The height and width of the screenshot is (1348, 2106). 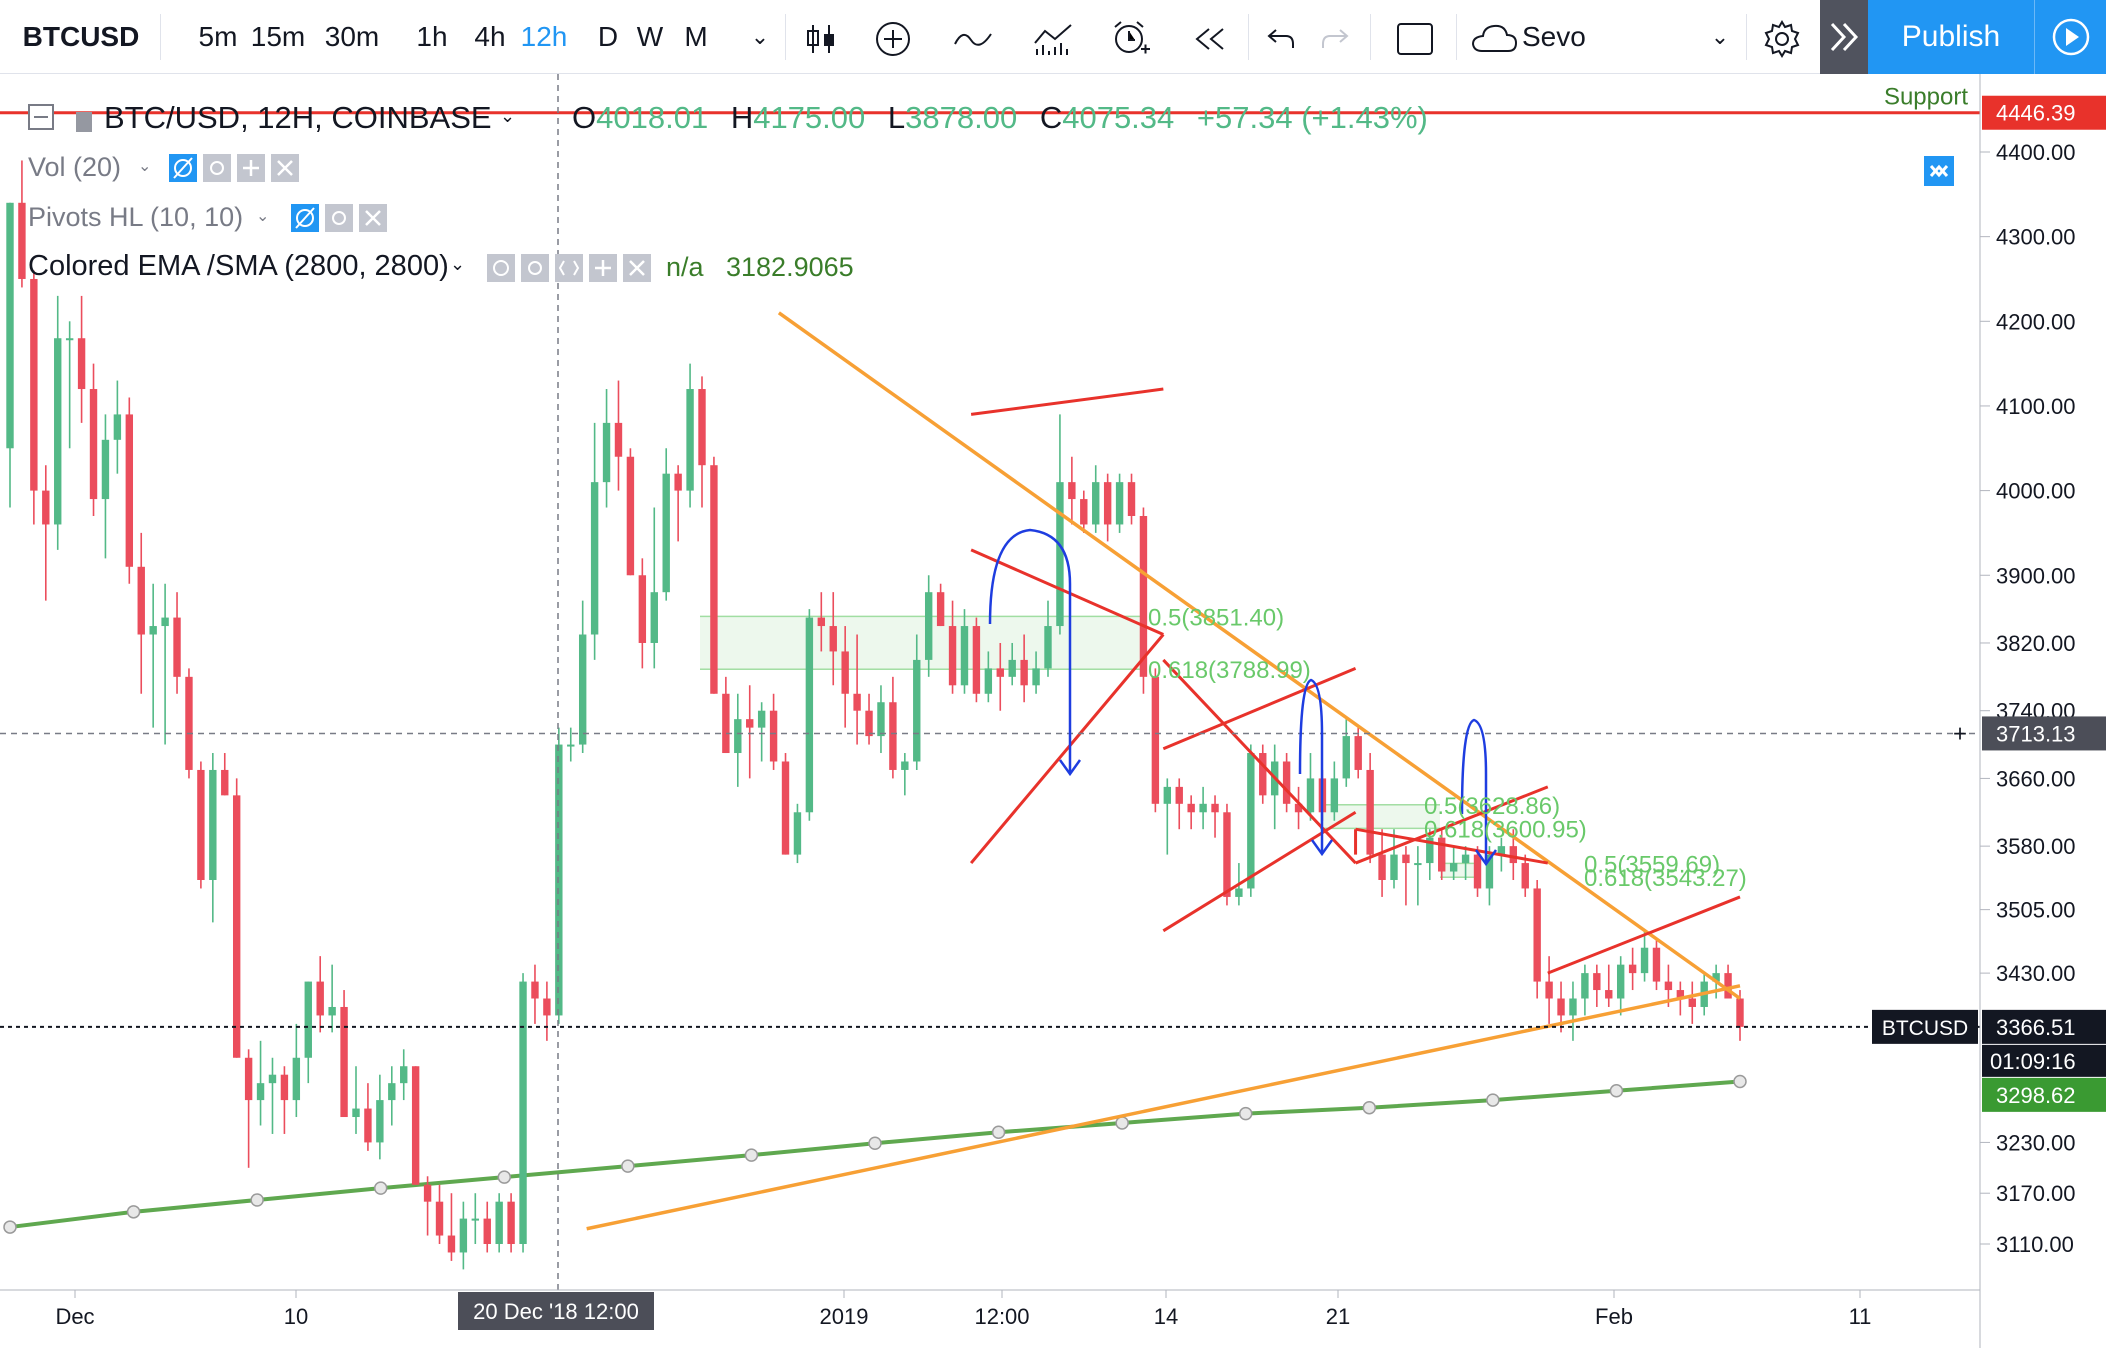 I want to click on compare-icon, so click(x=973, y=37).